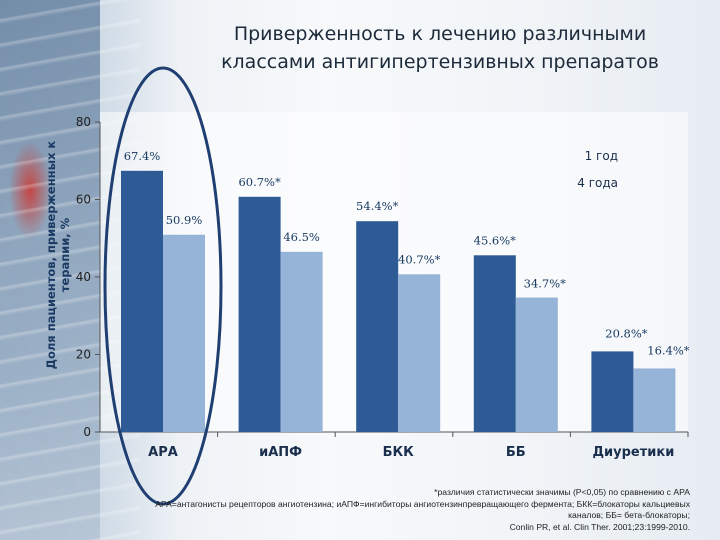 This screenshot has height=540, width=720. I want to click on bar-value-label: 34.7%*, so click(545, 284).